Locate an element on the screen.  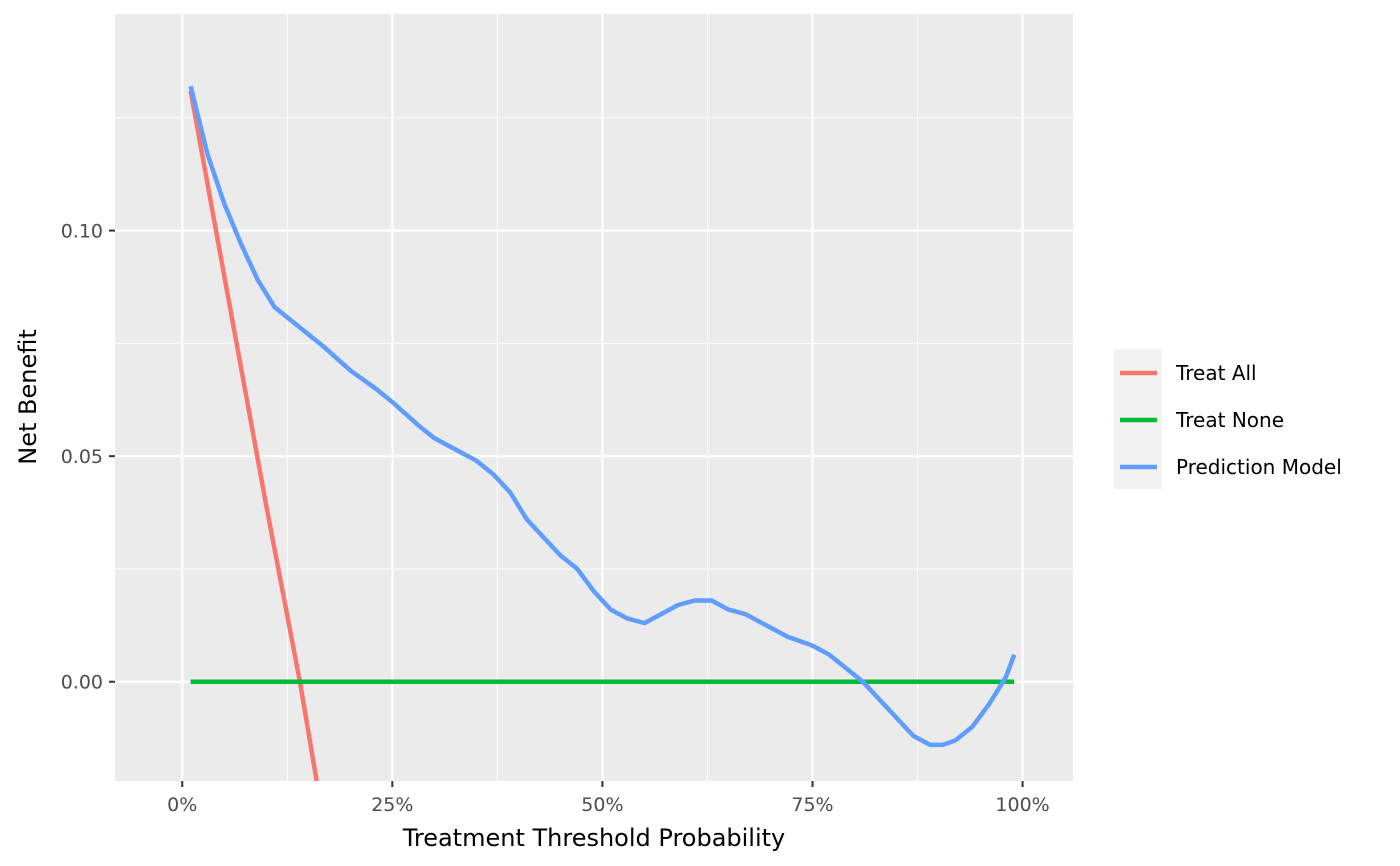
y-tick-label: 0.05 is located at coordinates (82, 457).